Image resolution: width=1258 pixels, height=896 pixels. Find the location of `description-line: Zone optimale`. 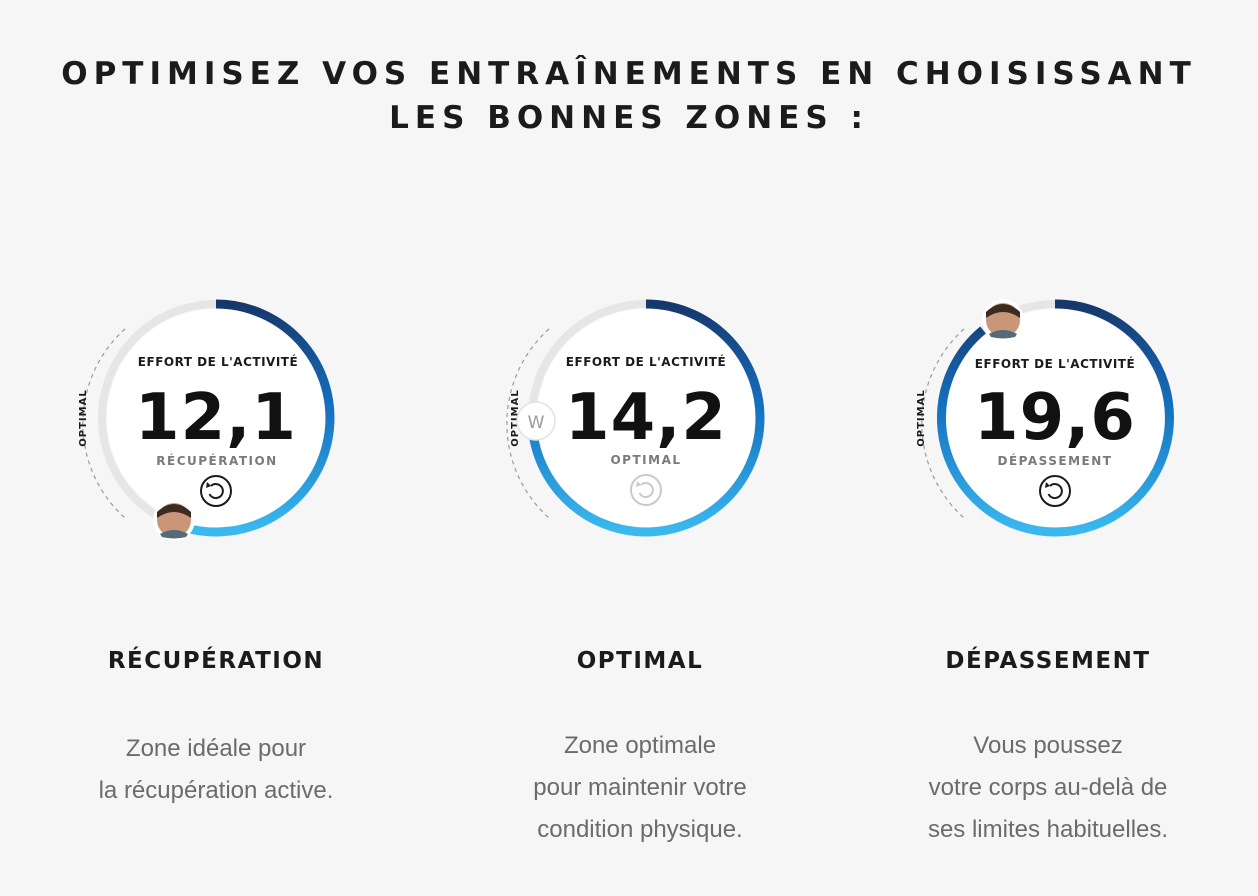

description-line: Zone optimale is located at coordinates (640, 745).